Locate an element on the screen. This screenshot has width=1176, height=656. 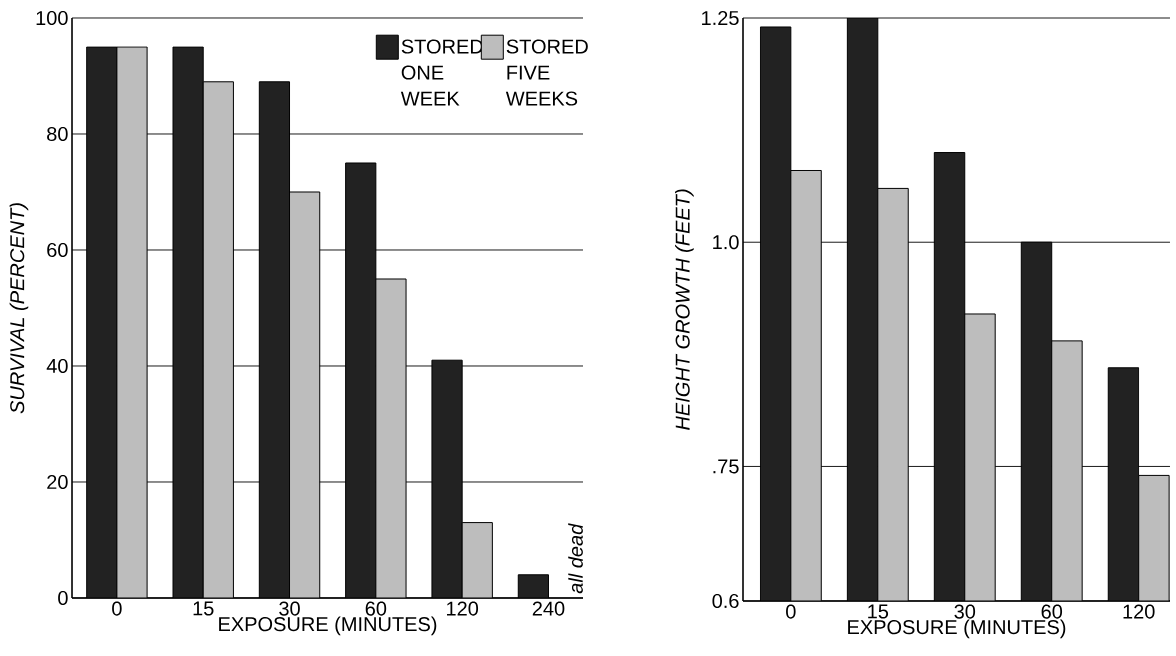
y-tick-label: 1.25 is located at coordinates (720, 18).